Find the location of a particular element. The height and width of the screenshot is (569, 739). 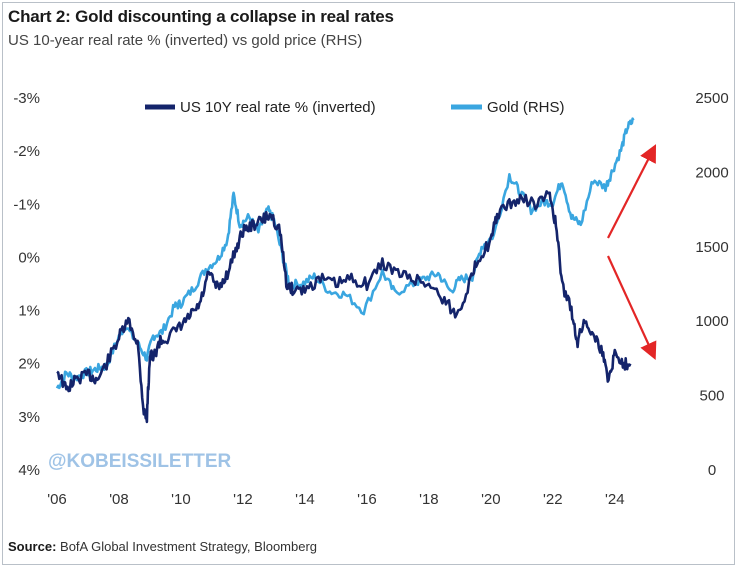

legend: US 10Y real rate % (inverted) Gold (RHS) is located at coordinates (355, 107).